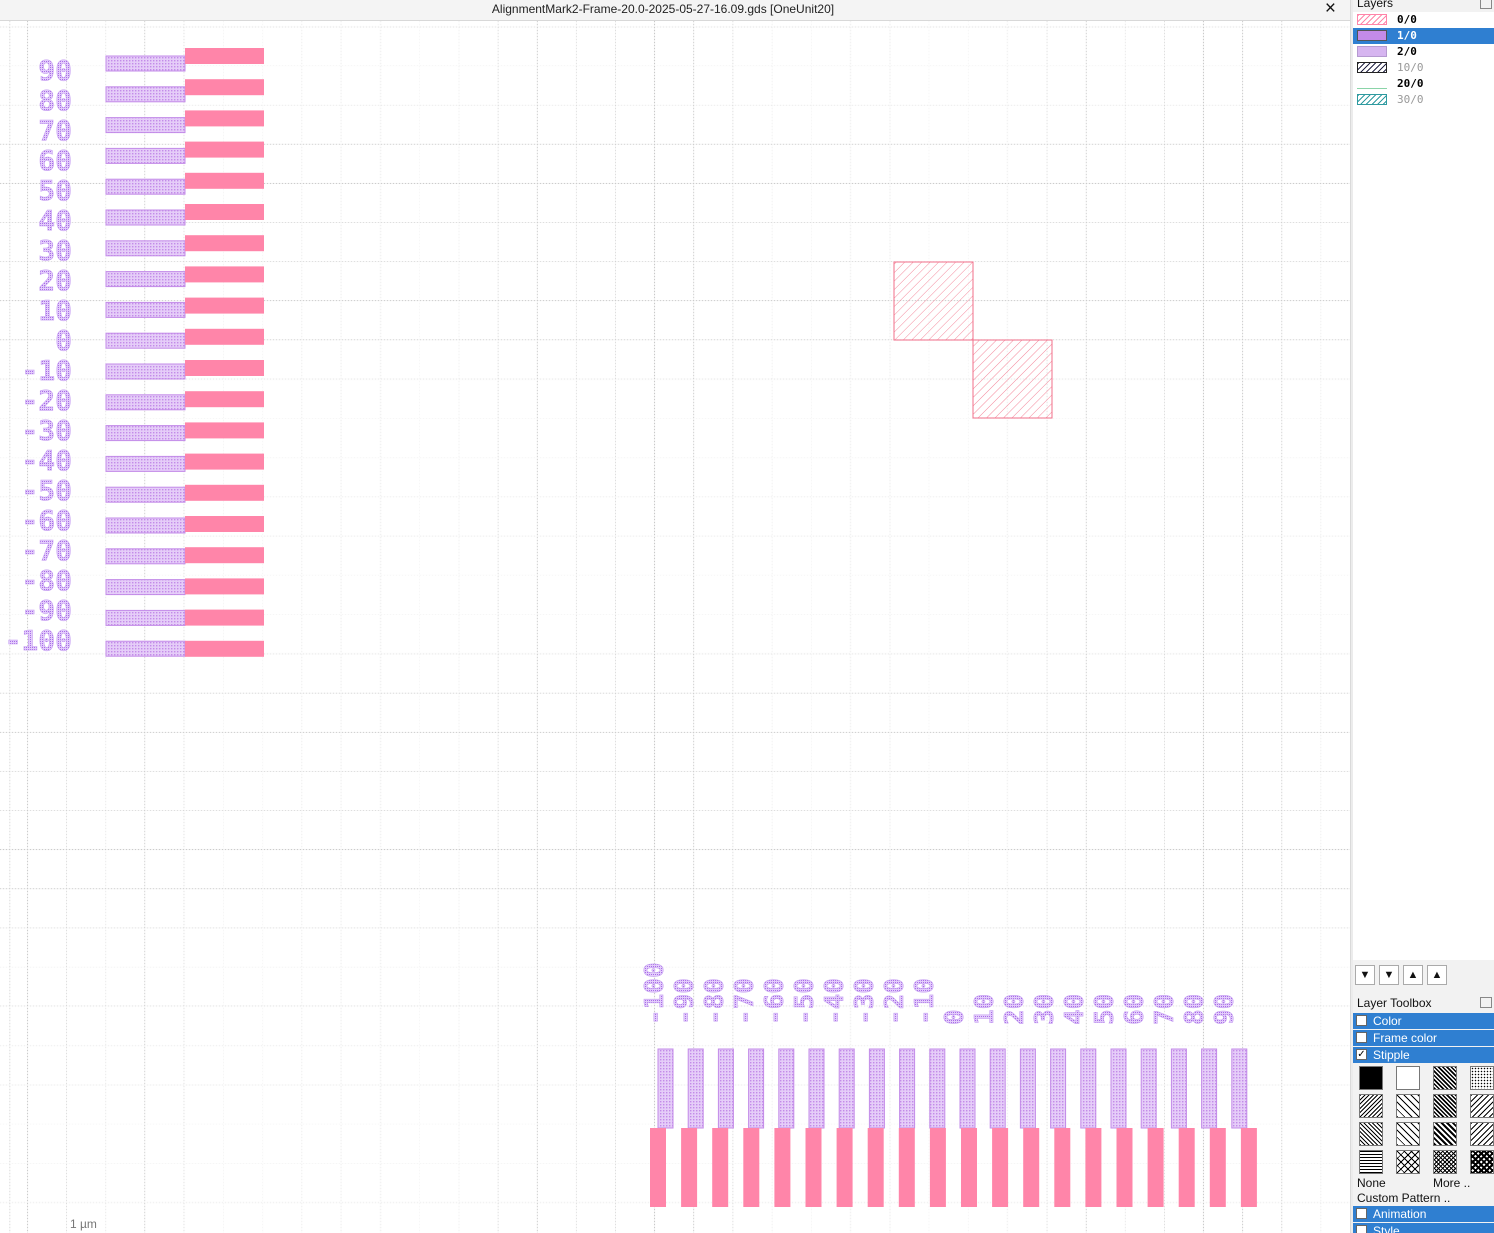  Describe the element at coordinates (1423, 1038) in the screenshot. I see `toolbox-frame-color-section: Frame color` at that location.